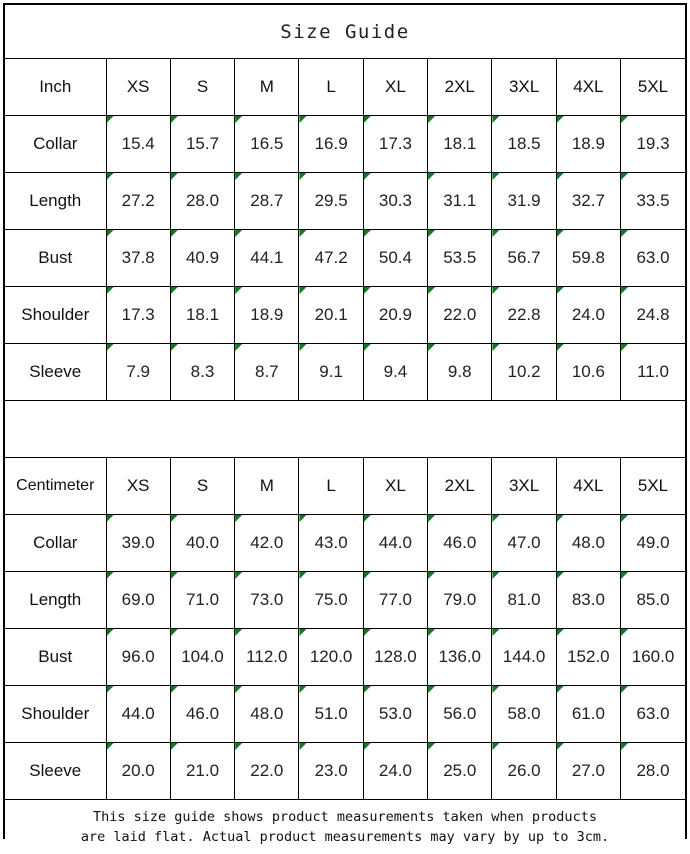  Describe the element at coordinates (588, 713) in the screenshot. I see `cell-value: 61.0` at that location.